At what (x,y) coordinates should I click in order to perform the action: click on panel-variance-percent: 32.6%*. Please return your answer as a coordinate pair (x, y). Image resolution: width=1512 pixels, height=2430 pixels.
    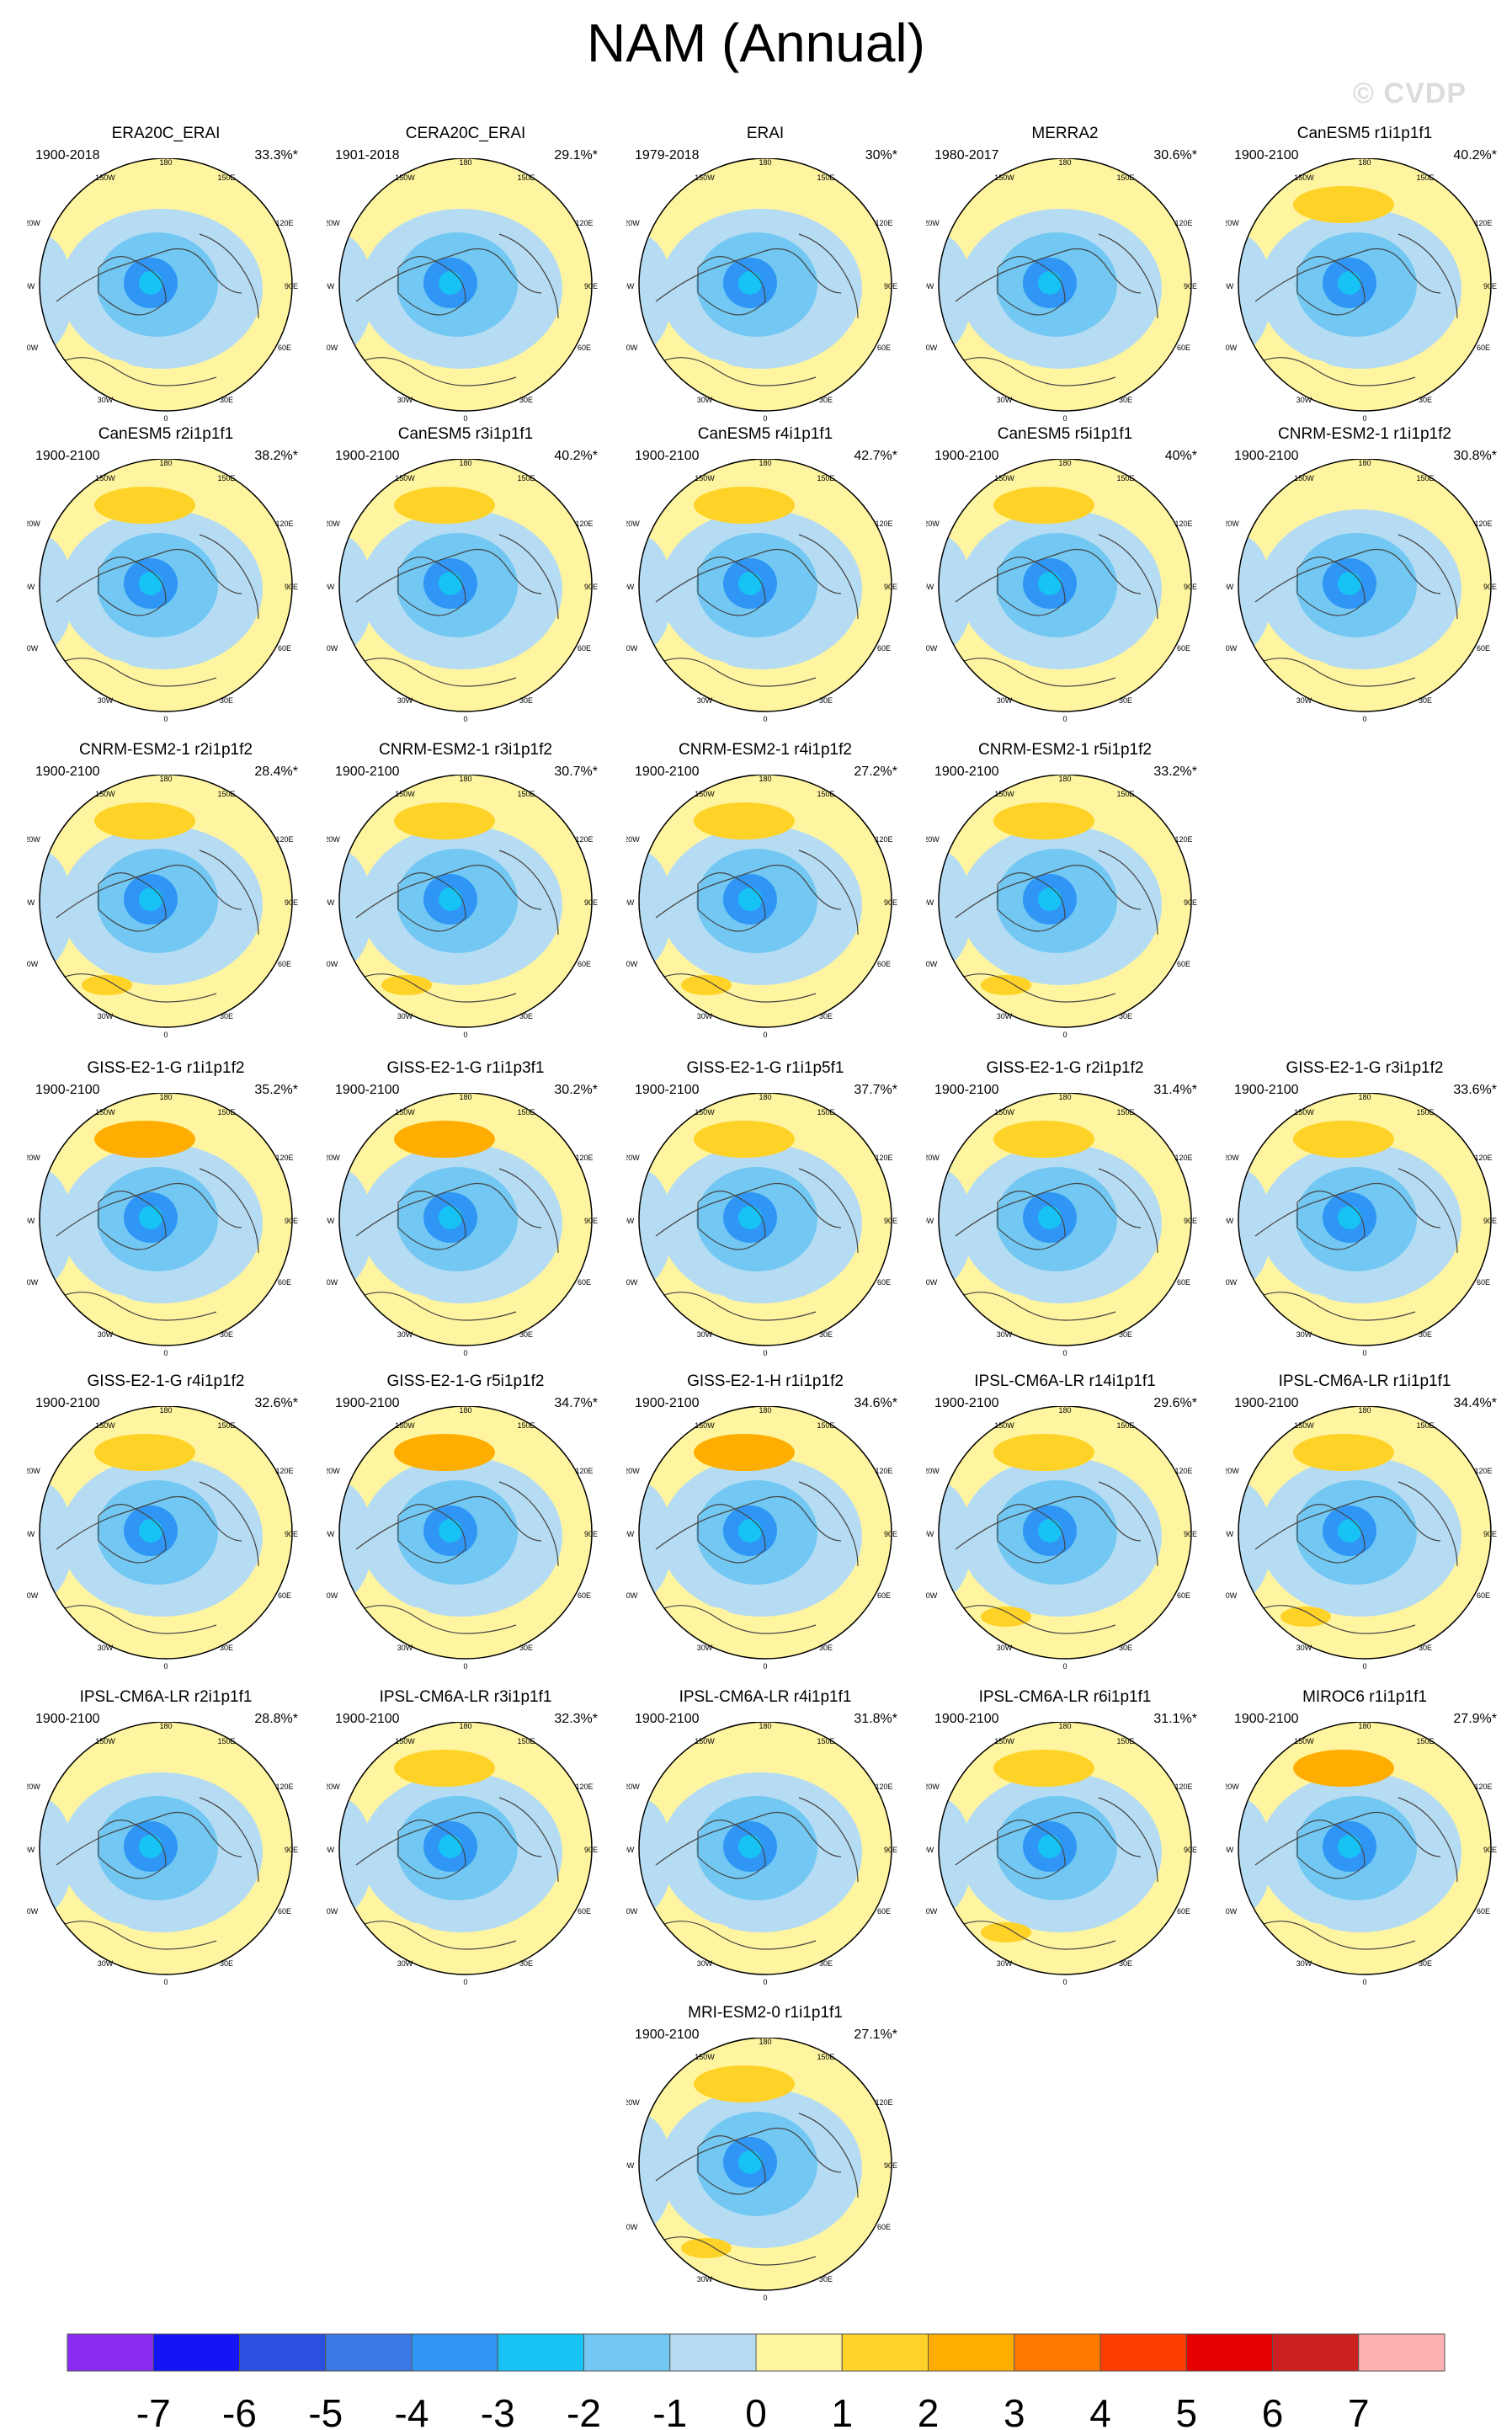
    Looking at the image, I should click on (276, 1403).